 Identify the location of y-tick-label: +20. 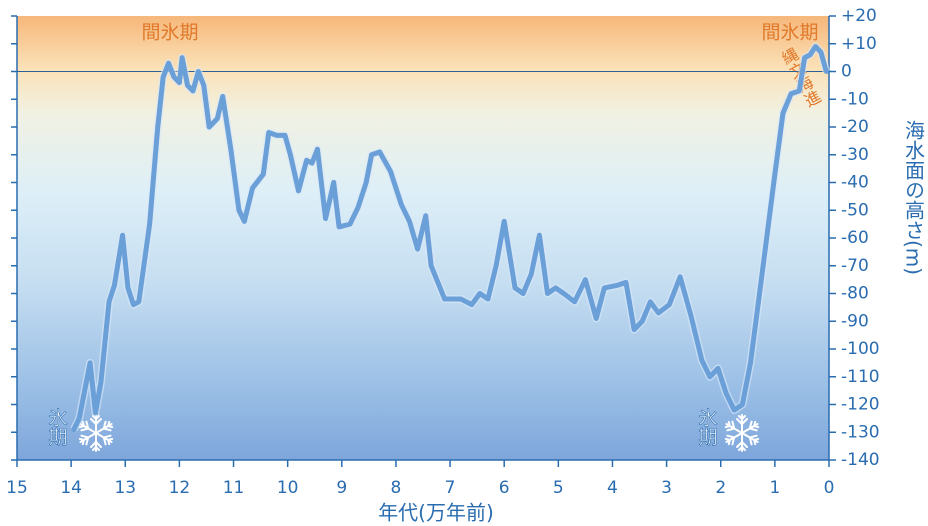
(859, 16).